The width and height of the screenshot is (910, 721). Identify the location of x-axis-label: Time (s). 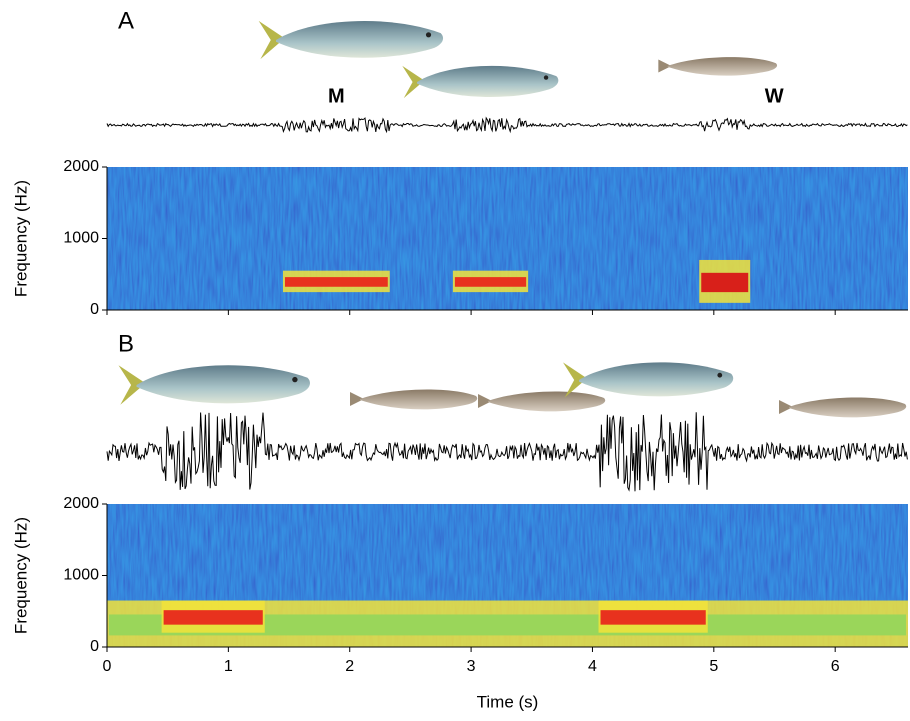
(508, 701).